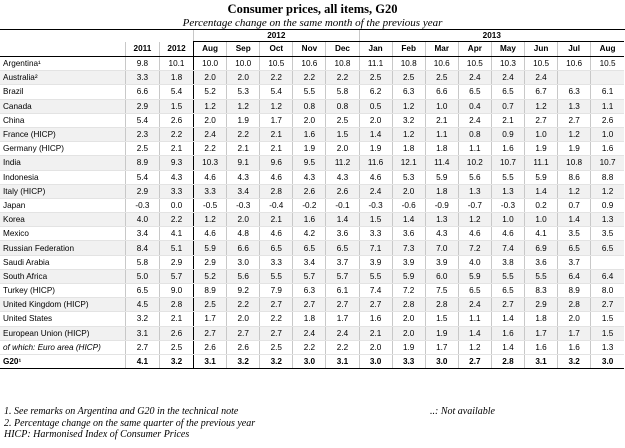 This screenshot has width=625, height=448. Describe the element at coordinates (342, 206) in the screenshot. I see `table-cell: -0.1` at that location.